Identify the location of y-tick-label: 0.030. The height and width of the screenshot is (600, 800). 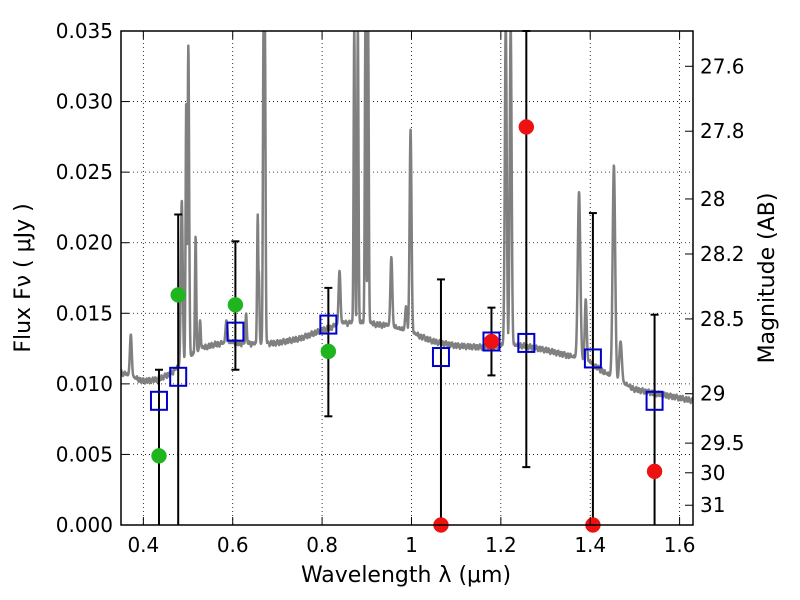
(84, 102).